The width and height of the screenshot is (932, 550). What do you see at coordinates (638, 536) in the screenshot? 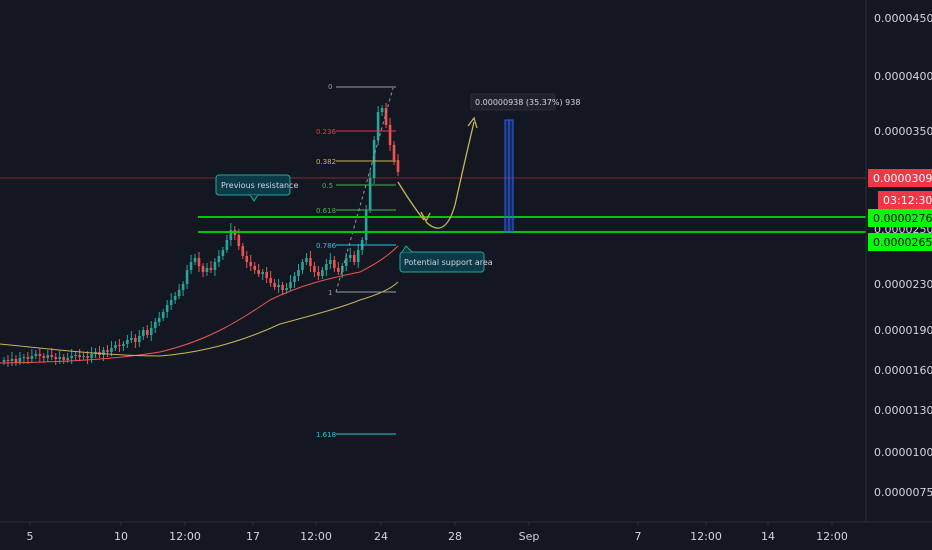
I see `time-tick-label: 7` at bounding box center [638, 536].